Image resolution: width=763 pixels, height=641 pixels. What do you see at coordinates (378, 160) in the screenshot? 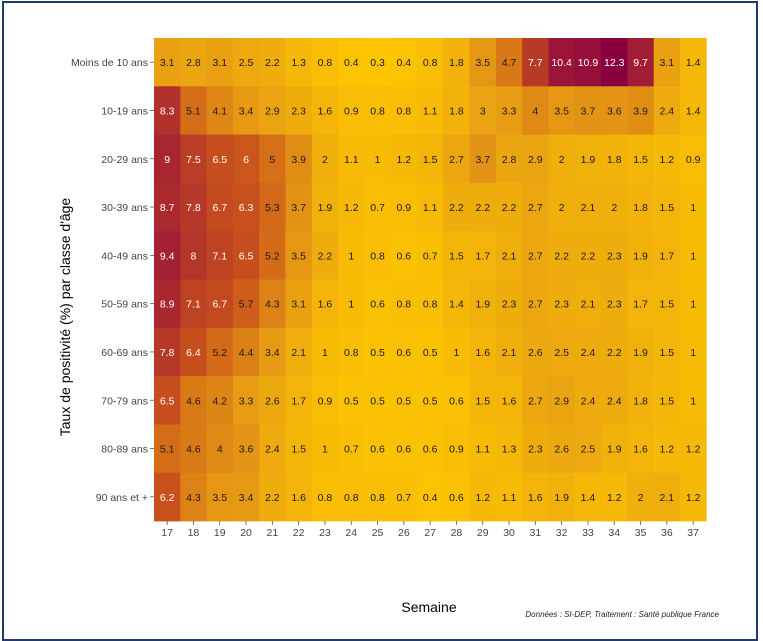
I see `cell-value-label: 1` at bounding box center [378, 160].